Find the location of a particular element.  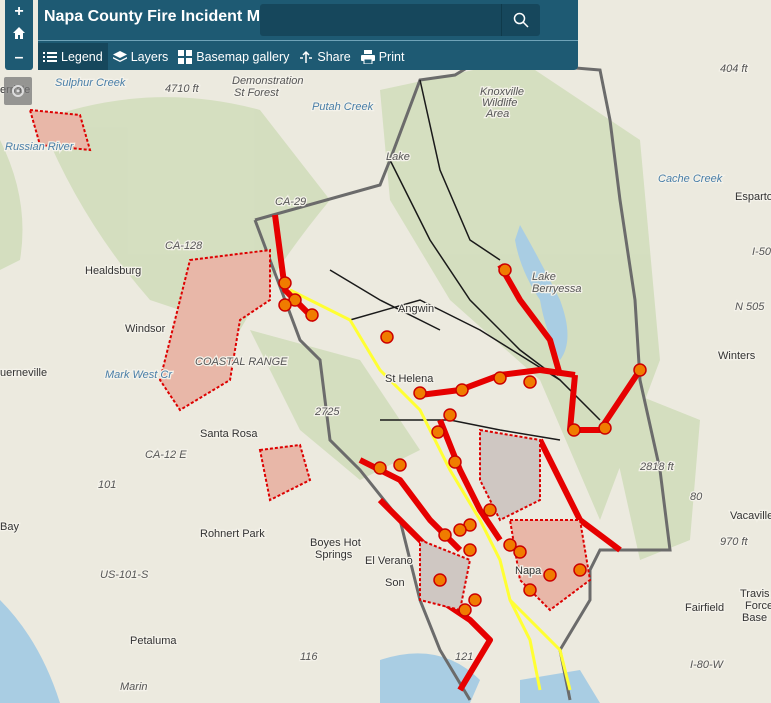

map-label-place: Base is located at coordinates (754, 618).